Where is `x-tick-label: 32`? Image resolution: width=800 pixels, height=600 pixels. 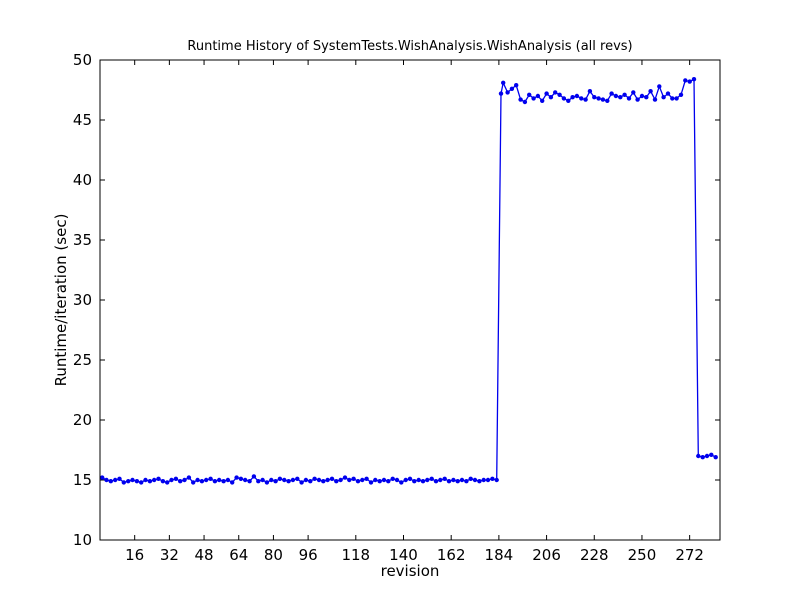
x-tick-label: 32 is located at coordinates (169, 555).